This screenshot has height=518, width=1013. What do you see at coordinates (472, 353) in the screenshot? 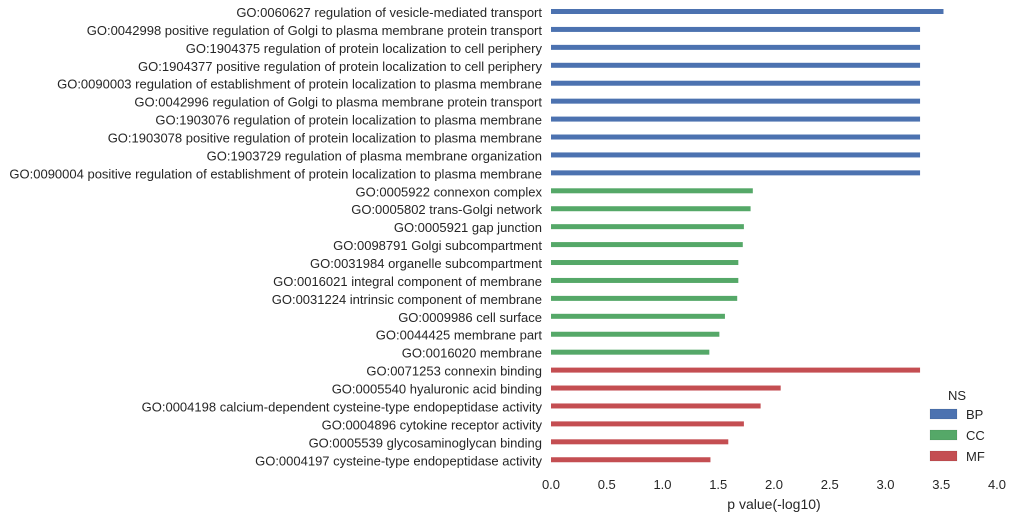
I see `category-label: GO:0016020 membrane` at bounding box center [472, 353].